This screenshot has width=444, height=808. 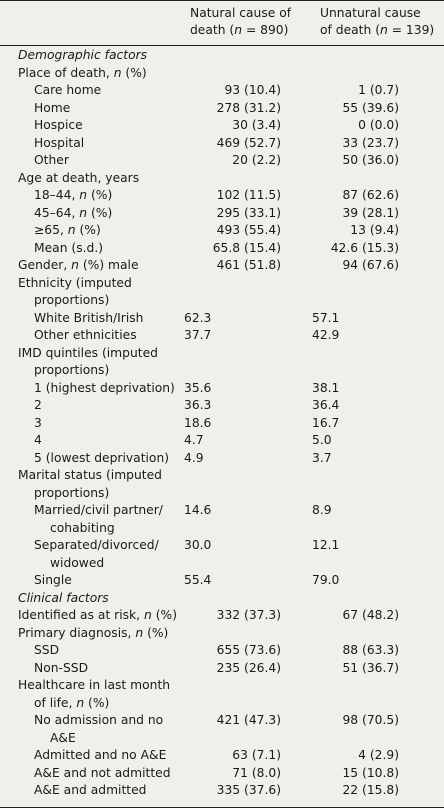 I want to click on value-cell: 42.9, so click(x=377, y=336).